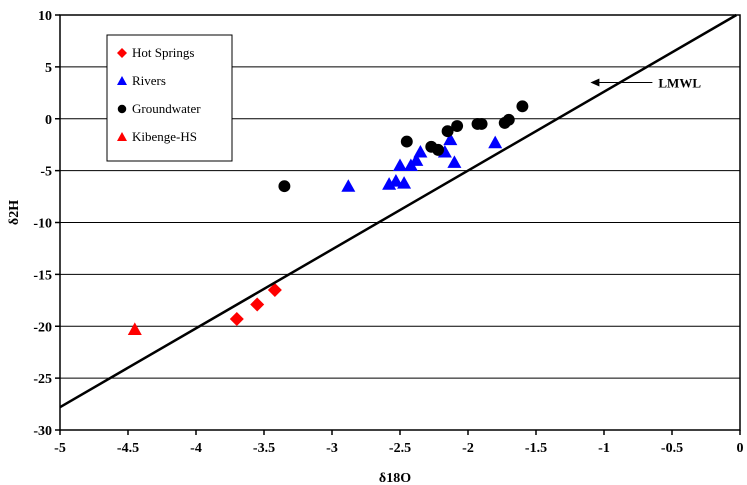  What do you see at coordinates (46, 172) in the screenshot?
I see `y-tick-label: -5` at bounding box center [46, 172].